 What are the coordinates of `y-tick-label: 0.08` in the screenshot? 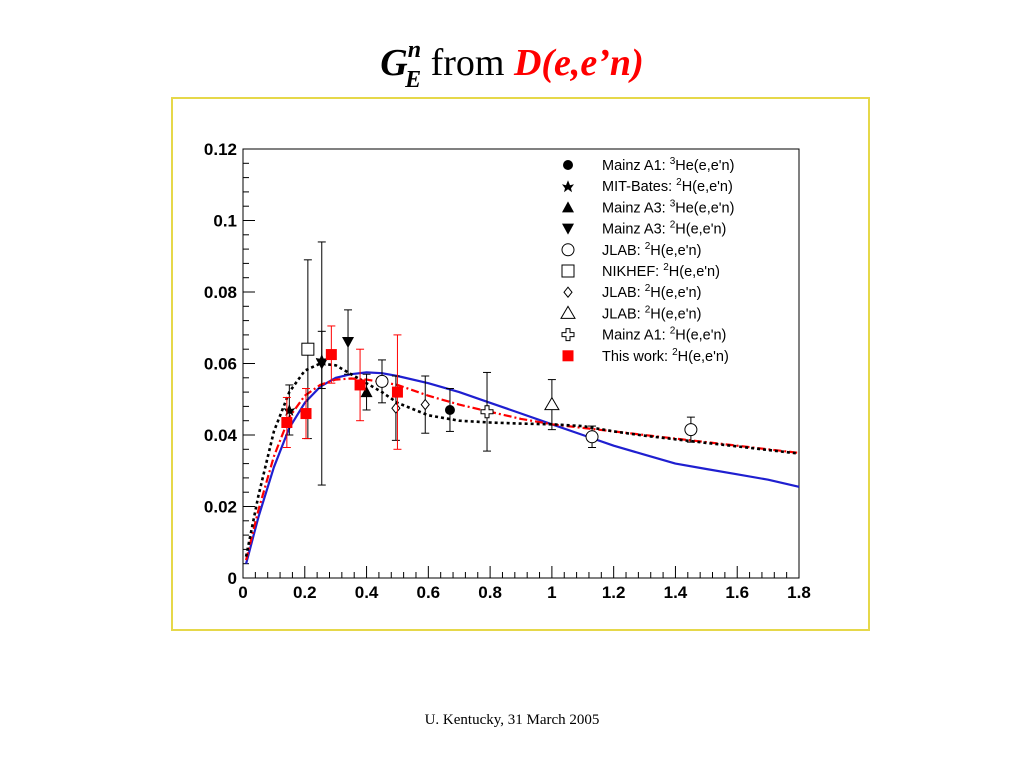 It's located at (220, 292).